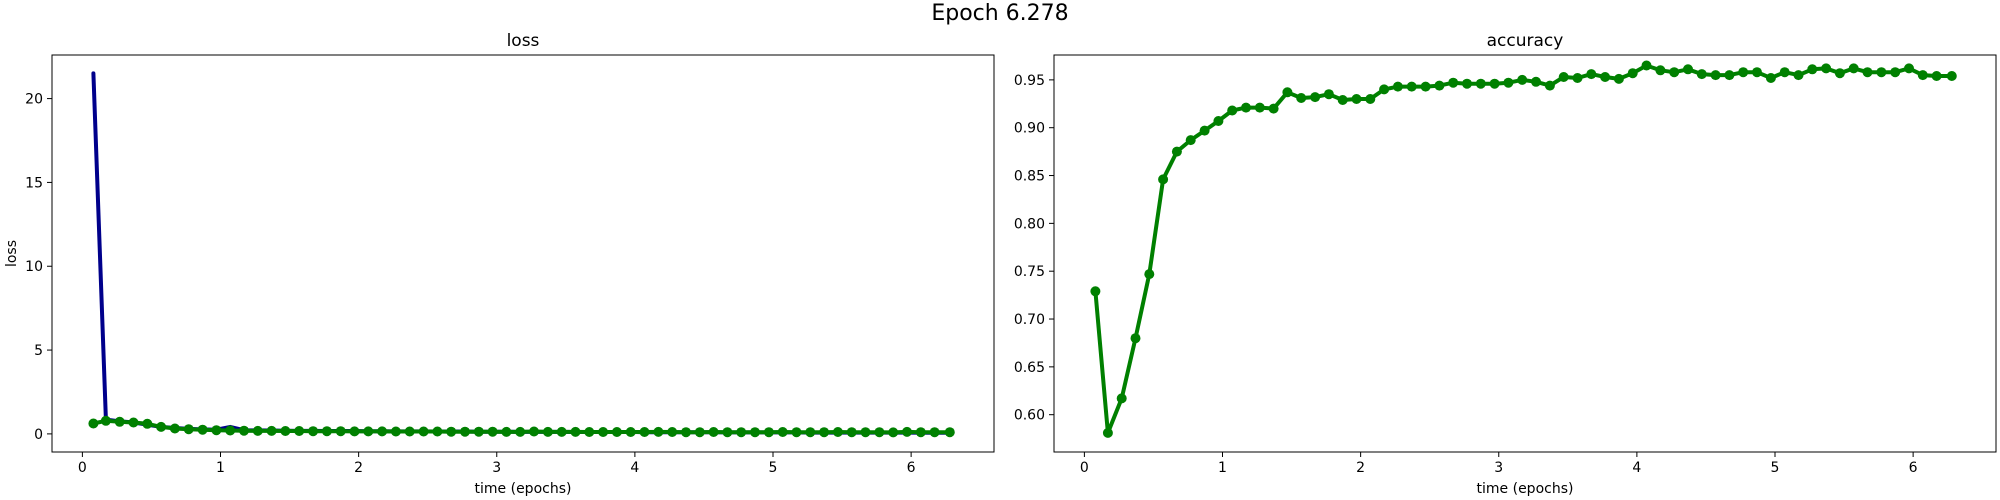 The width and height of the screenshot is (2000, 500). I want to click on loss-y-tick-label: 0, so click(38, 435).